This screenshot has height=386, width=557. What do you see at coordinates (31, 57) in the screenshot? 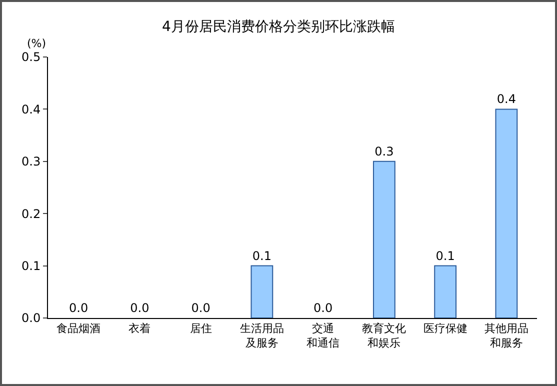
I see `y-tick-label: 0.5` at bounding box center [31, 57].